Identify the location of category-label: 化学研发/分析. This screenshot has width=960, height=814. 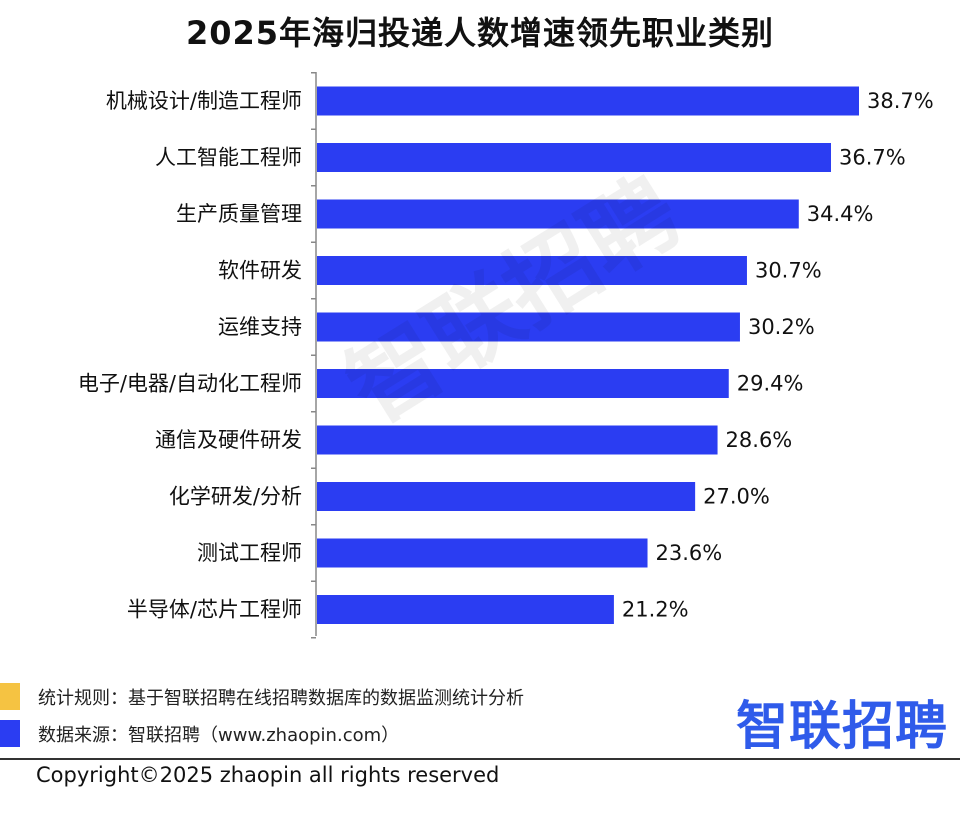
(235, 497).